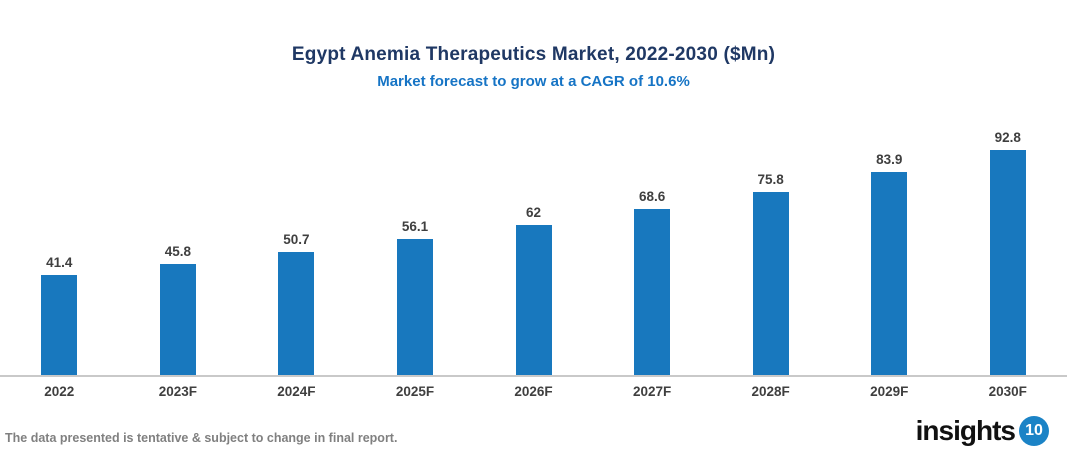 The height and width of the screenshot is (454, 1067). I want to click on bar-value-label: 41.4, so click(59, 262).